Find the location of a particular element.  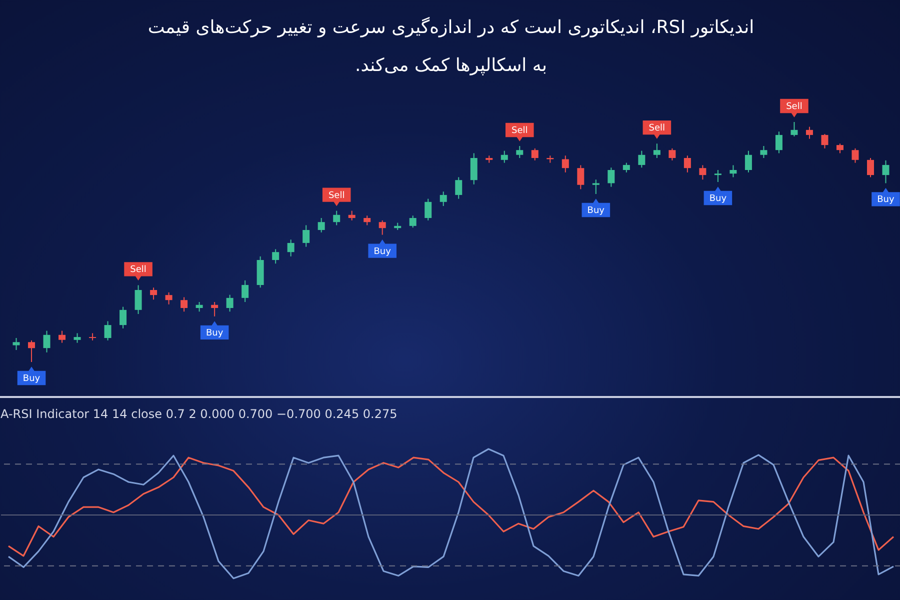

chart-title: اندیکاتور RSI، اندیکاتوری است که در اندازه‌گیری سرعت و تغییر حرکت‌های قیمت به اسکالپرها کمک می‌کند. is located at coordinates (451, 46).